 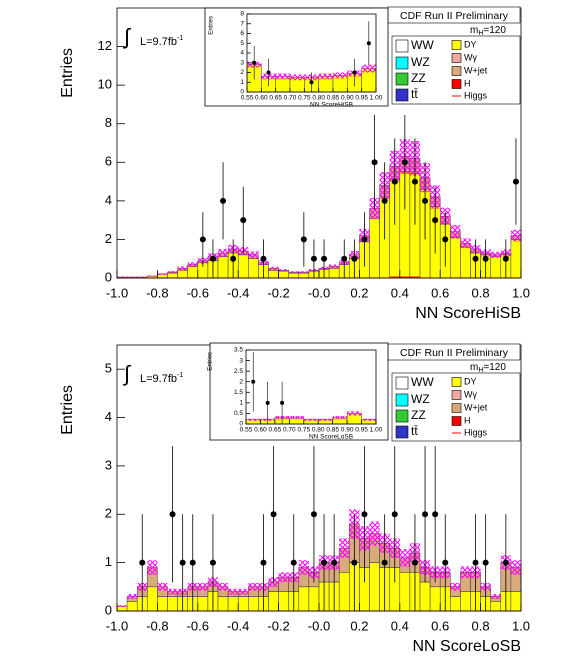 I want to click on x-tick-label: -0.0, so click(x=319, y=292).